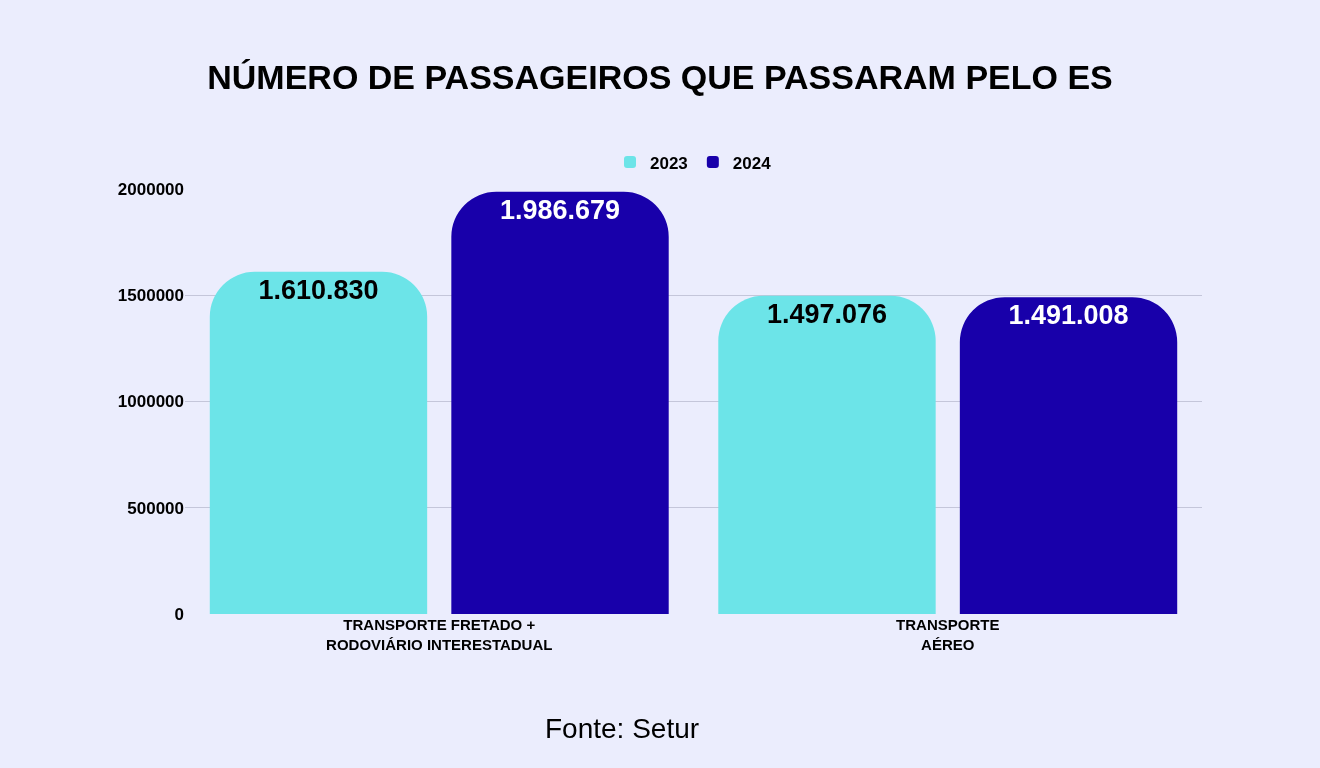  I want to click on x-tick-label: TRANSPORTE AÉREO, so click(948, 634).